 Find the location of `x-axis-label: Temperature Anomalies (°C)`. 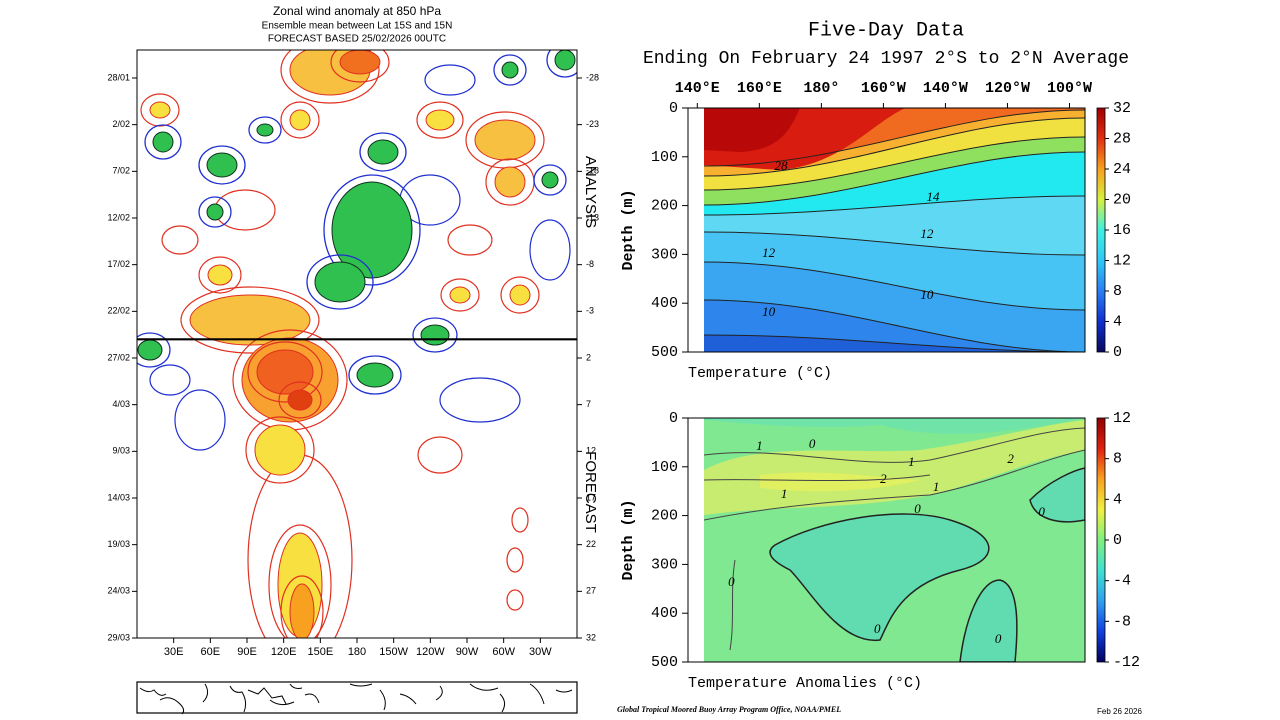

x-axis-label: Temperature Anomalies (°C) is located at coordinates (805, 683).